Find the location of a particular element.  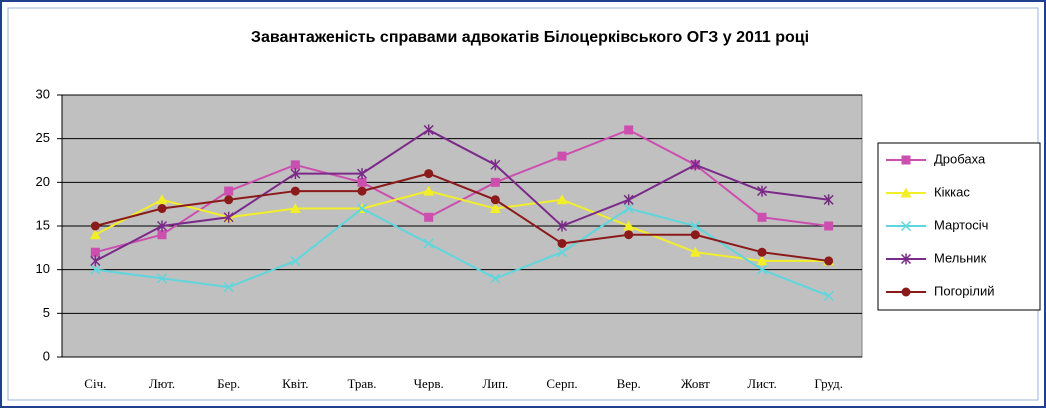

legend-label: Дробаха is located at coordinates (960, 158).